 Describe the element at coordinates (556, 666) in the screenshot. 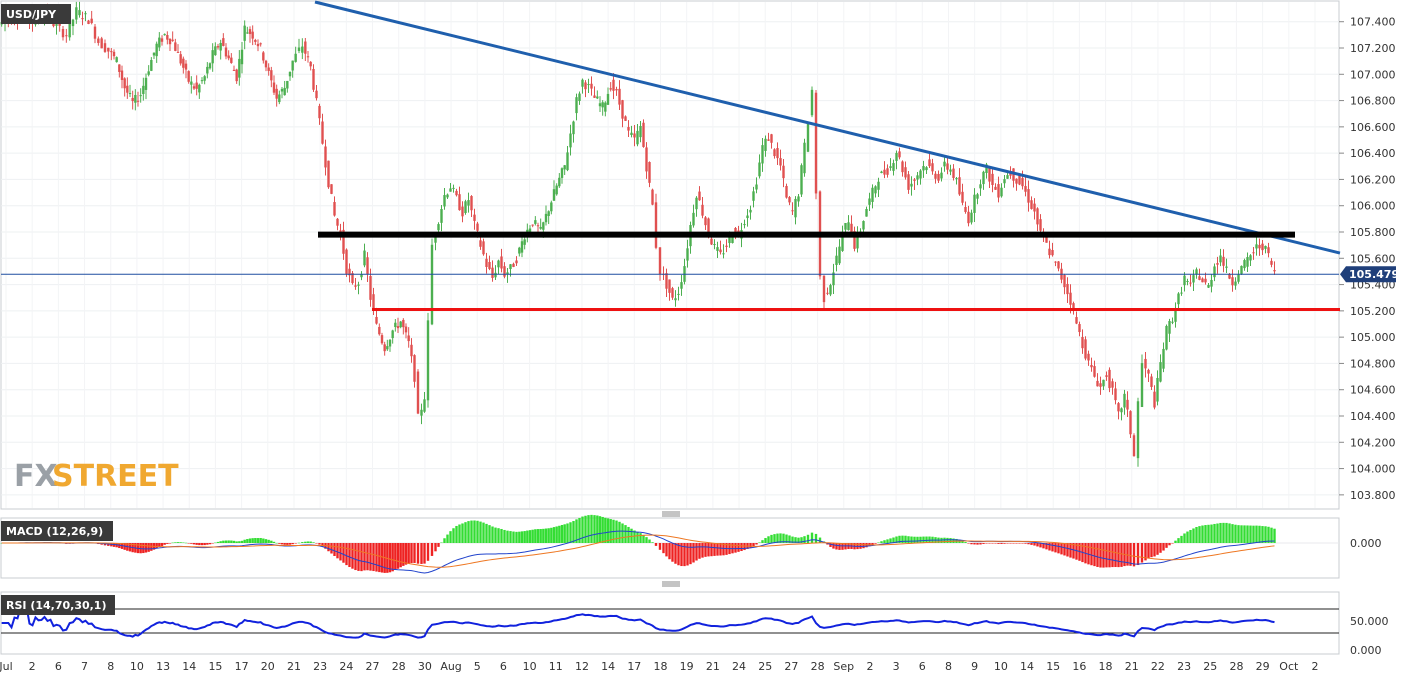

I see `x-tick-label: 11` at that location.